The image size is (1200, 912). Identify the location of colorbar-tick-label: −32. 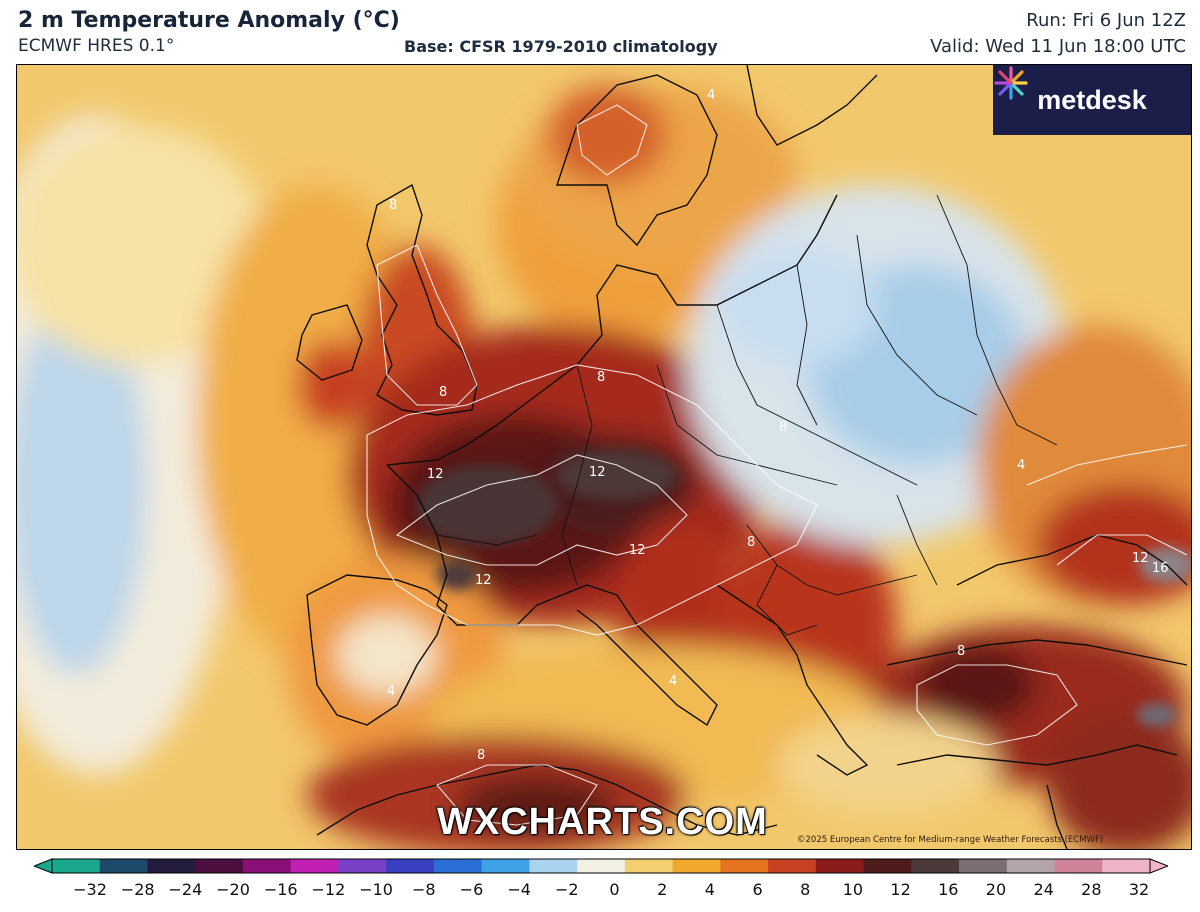
(90, 889).